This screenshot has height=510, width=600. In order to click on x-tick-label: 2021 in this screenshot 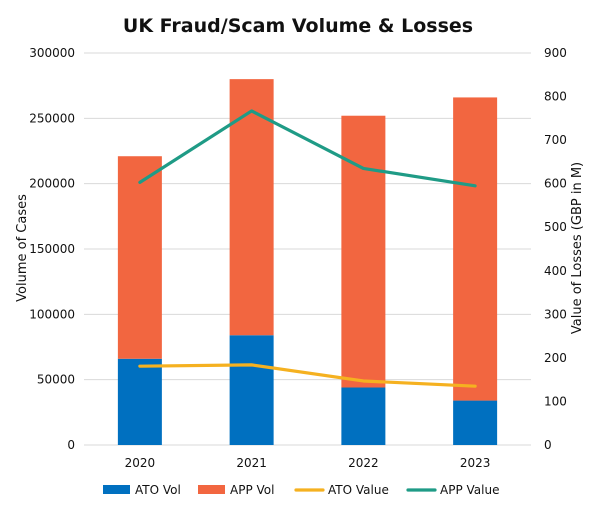, I will do `click(251, 463)`.